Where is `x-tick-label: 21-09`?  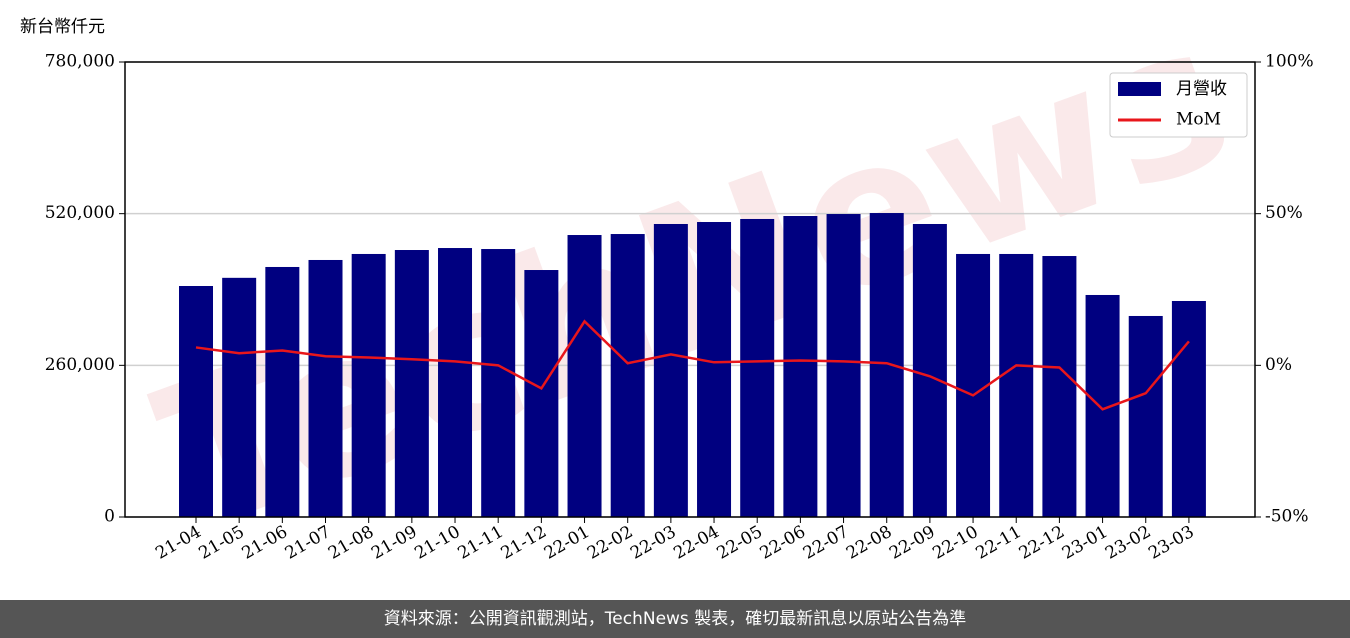 x-tick-label: 21-09 is located at coordinates (394, 543).